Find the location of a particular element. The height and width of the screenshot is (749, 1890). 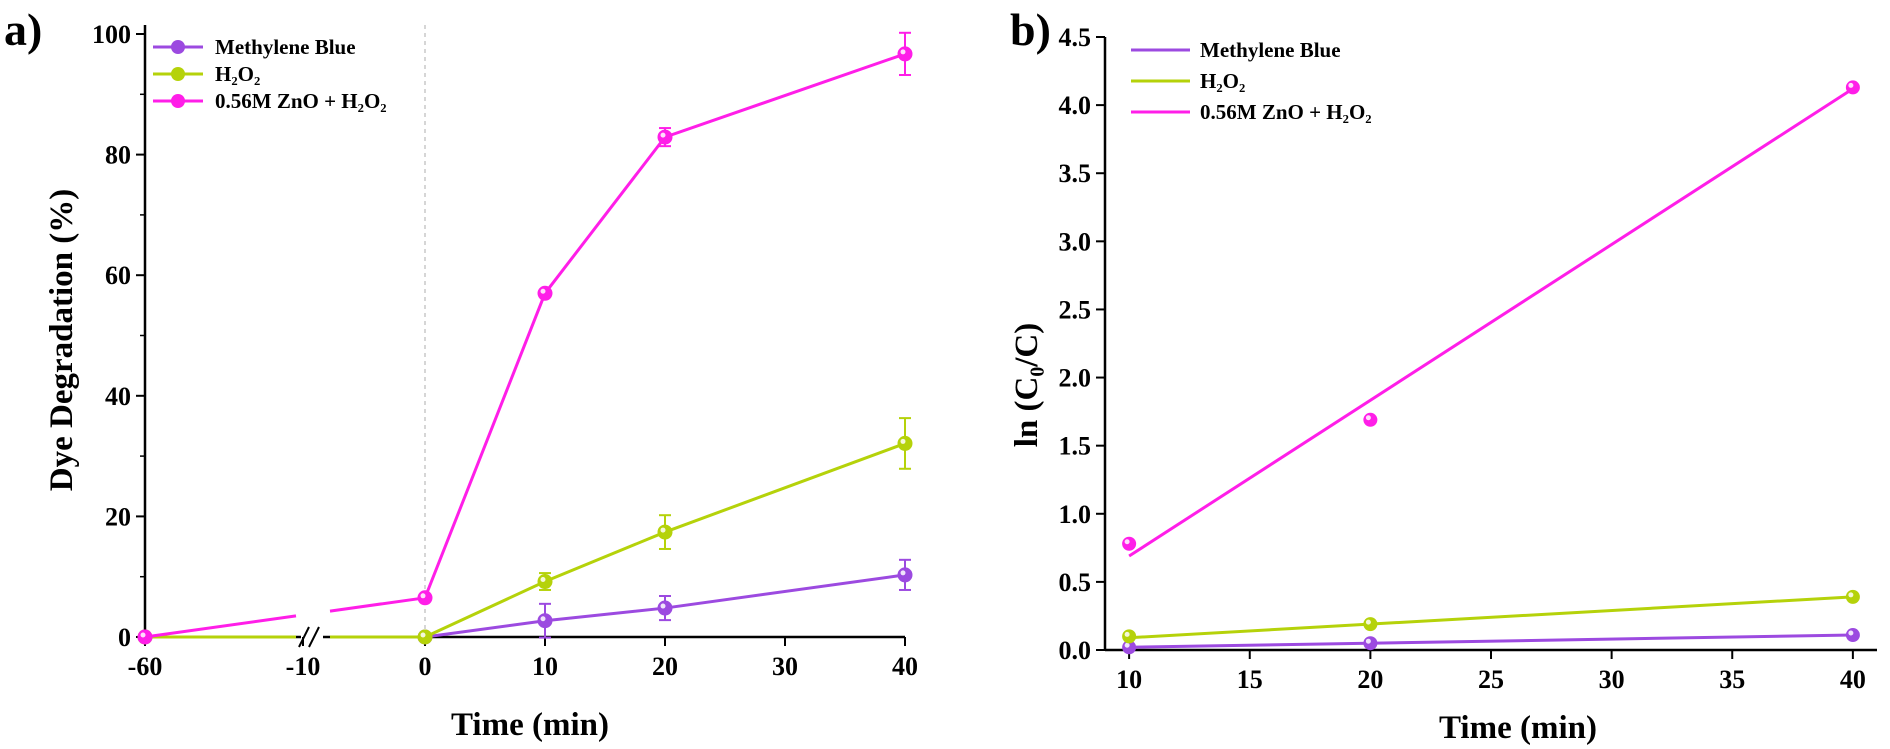

panel-a-x-tick-label: -60 is located at coordinates (145, 666).